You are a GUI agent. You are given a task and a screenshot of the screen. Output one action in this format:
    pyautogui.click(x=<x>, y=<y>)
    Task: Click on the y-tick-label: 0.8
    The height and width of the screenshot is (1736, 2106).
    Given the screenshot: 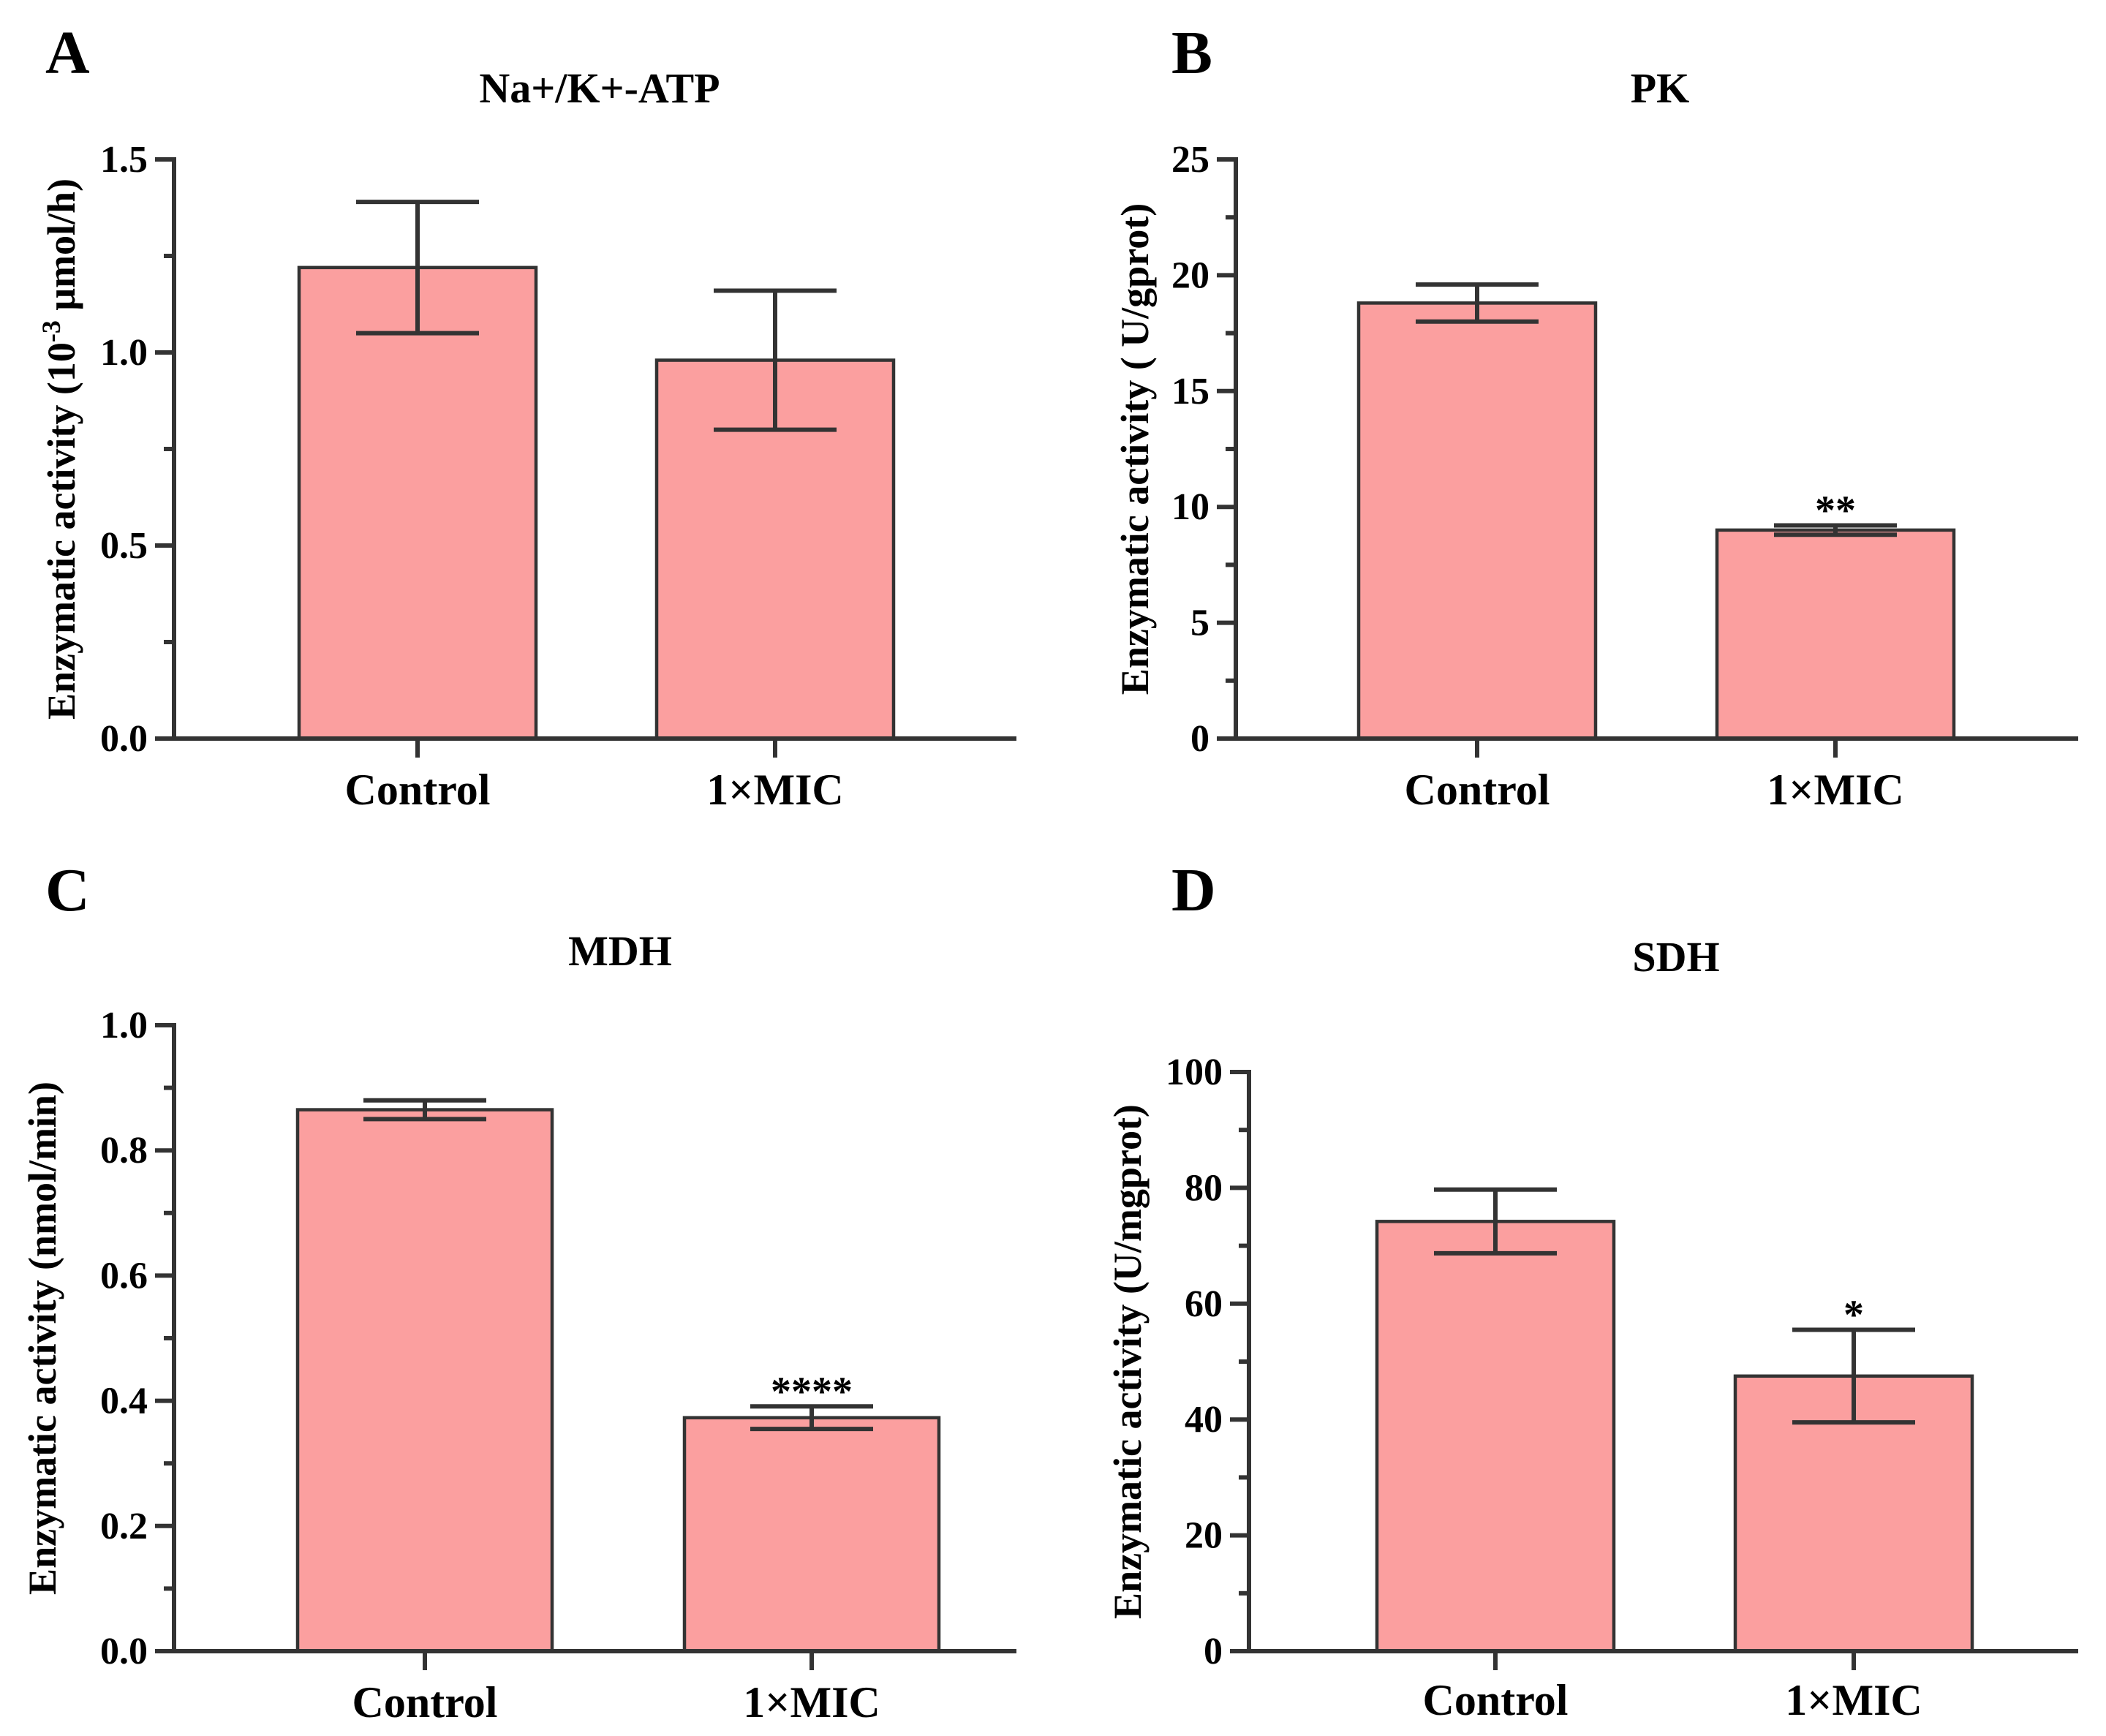 What is the action you would take?
    pyautogui.click(x=124, y=1150)
    